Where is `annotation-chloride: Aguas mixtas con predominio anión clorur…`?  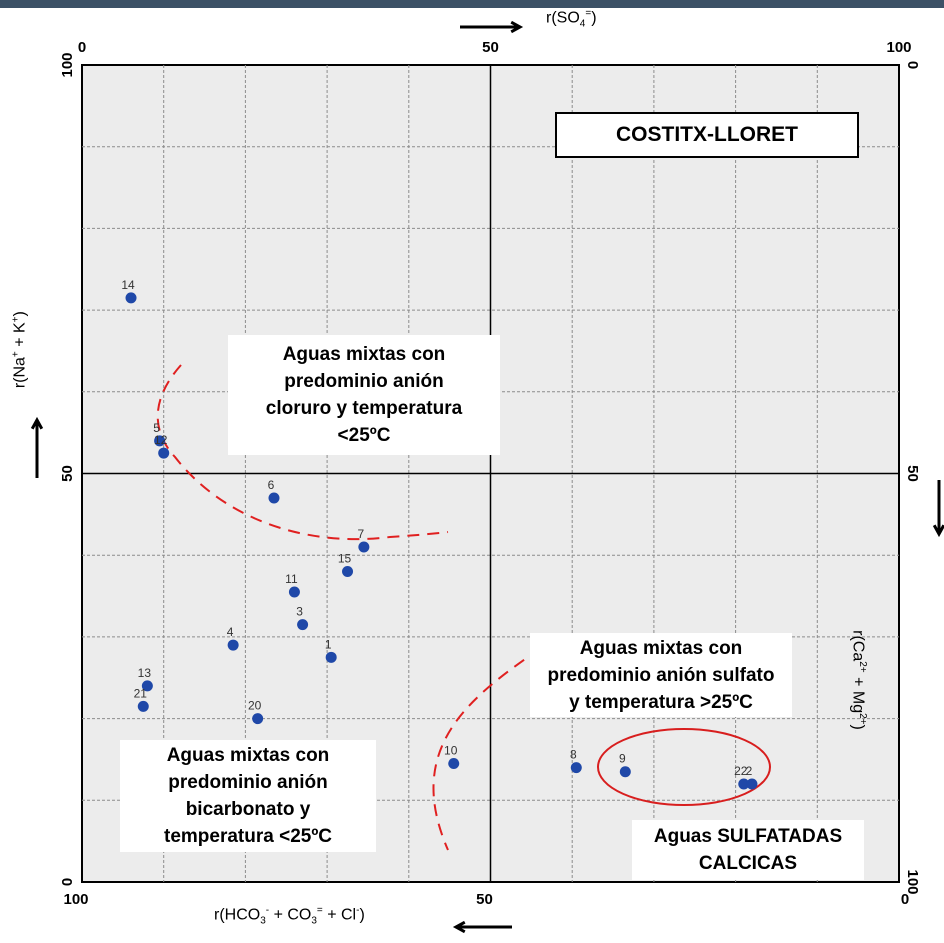
annotation-chloride: Aguas mixtas con predominio anión clorur… is located at coordinates (364, 395).